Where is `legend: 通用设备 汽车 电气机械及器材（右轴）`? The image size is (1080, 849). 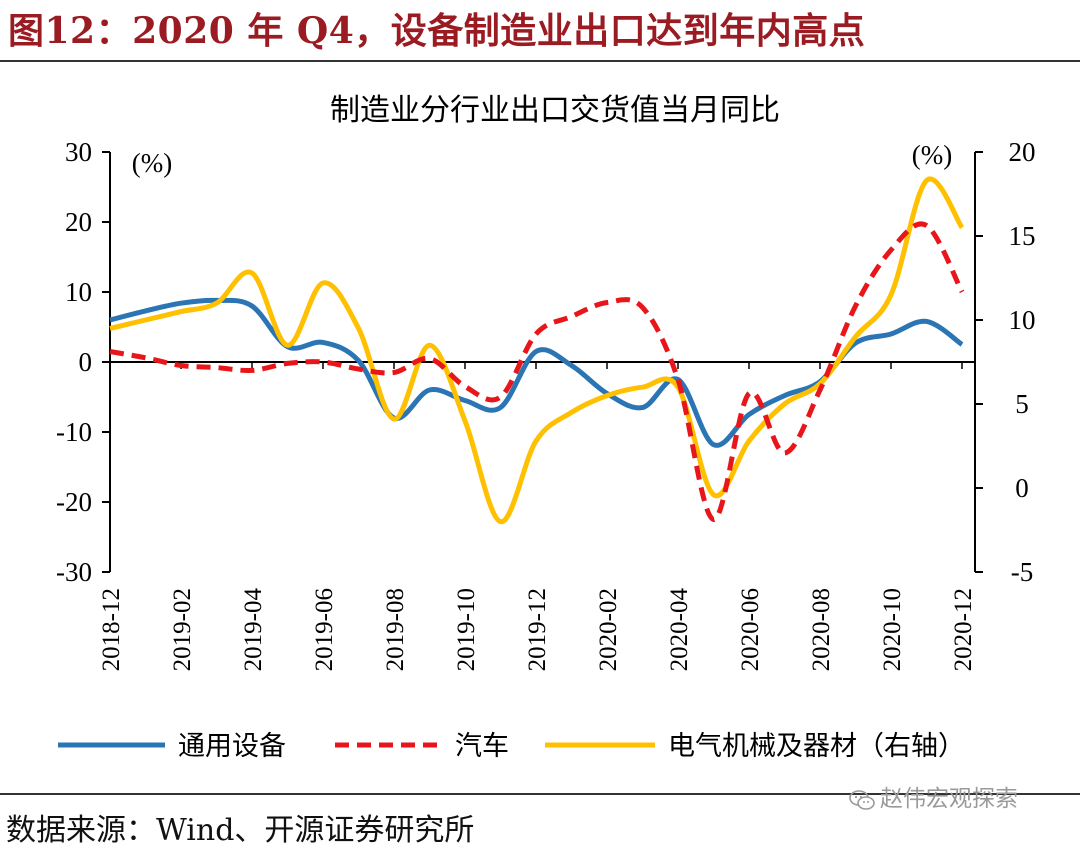
legend: 通用设备 汽车 电气机械及器材（右轴） is located at coordinates (511, 746).